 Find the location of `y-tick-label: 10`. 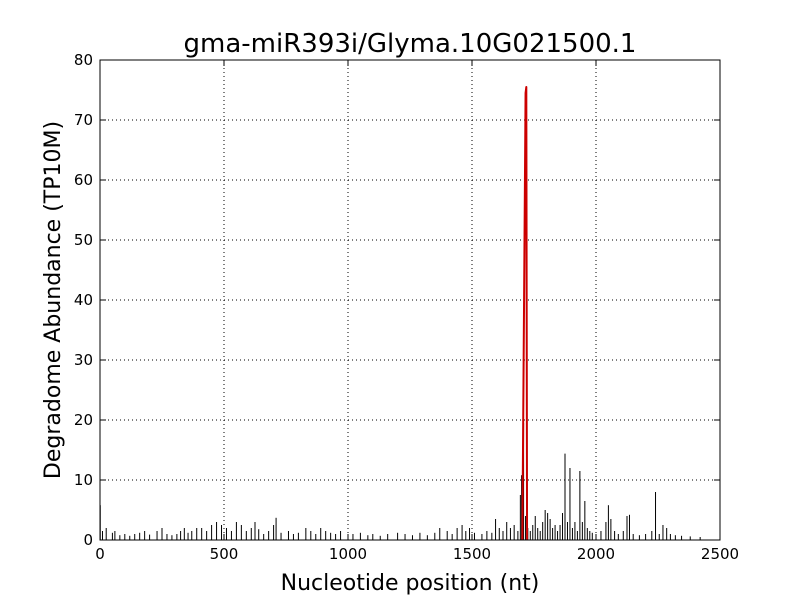

y-tick-label: 10 is located at coordinates (83, 480).